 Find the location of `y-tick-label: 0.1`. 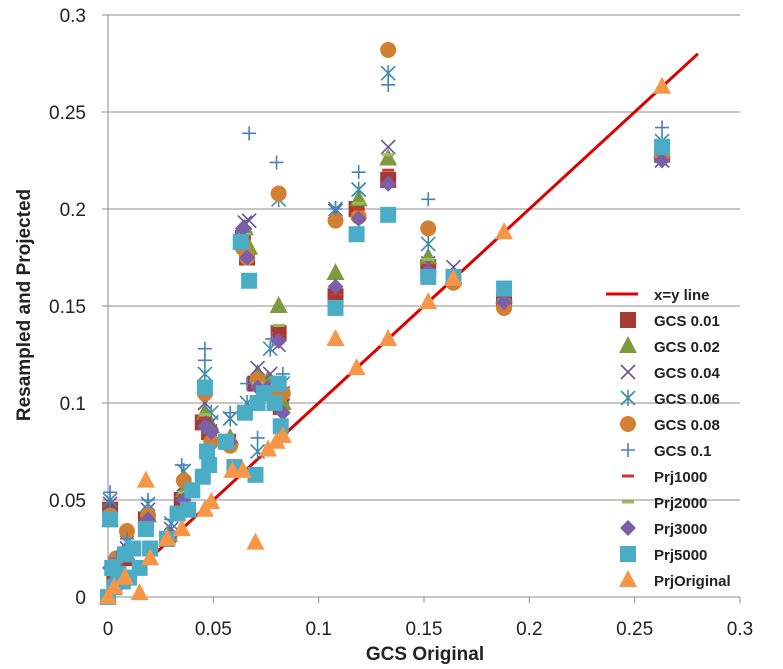

y-tick-label: 0.1 is located at coordinates (73, 404).